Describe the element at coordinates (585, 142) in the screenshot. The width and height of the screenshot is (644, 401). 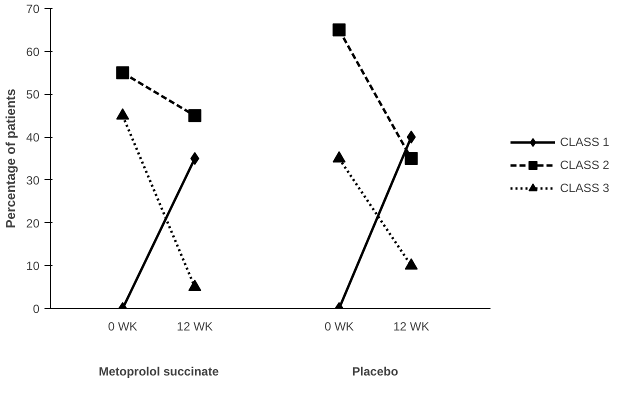
I see `legend-label: CLASS 1` at that location.